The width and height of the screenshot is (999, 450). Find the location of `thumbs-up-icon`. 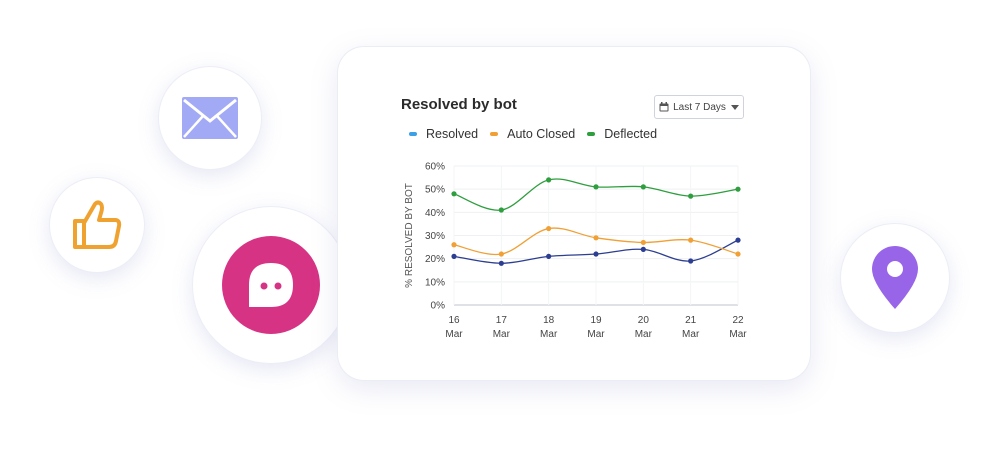

thumbs-up-icon is located at coordinates (97, 224).